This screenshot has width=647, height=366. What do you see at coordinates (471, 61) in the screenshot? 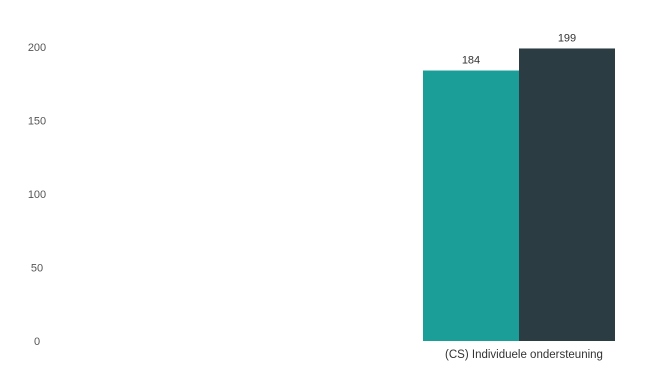
I see `data-label-series-1: 184` at bounding box center [471, 61].